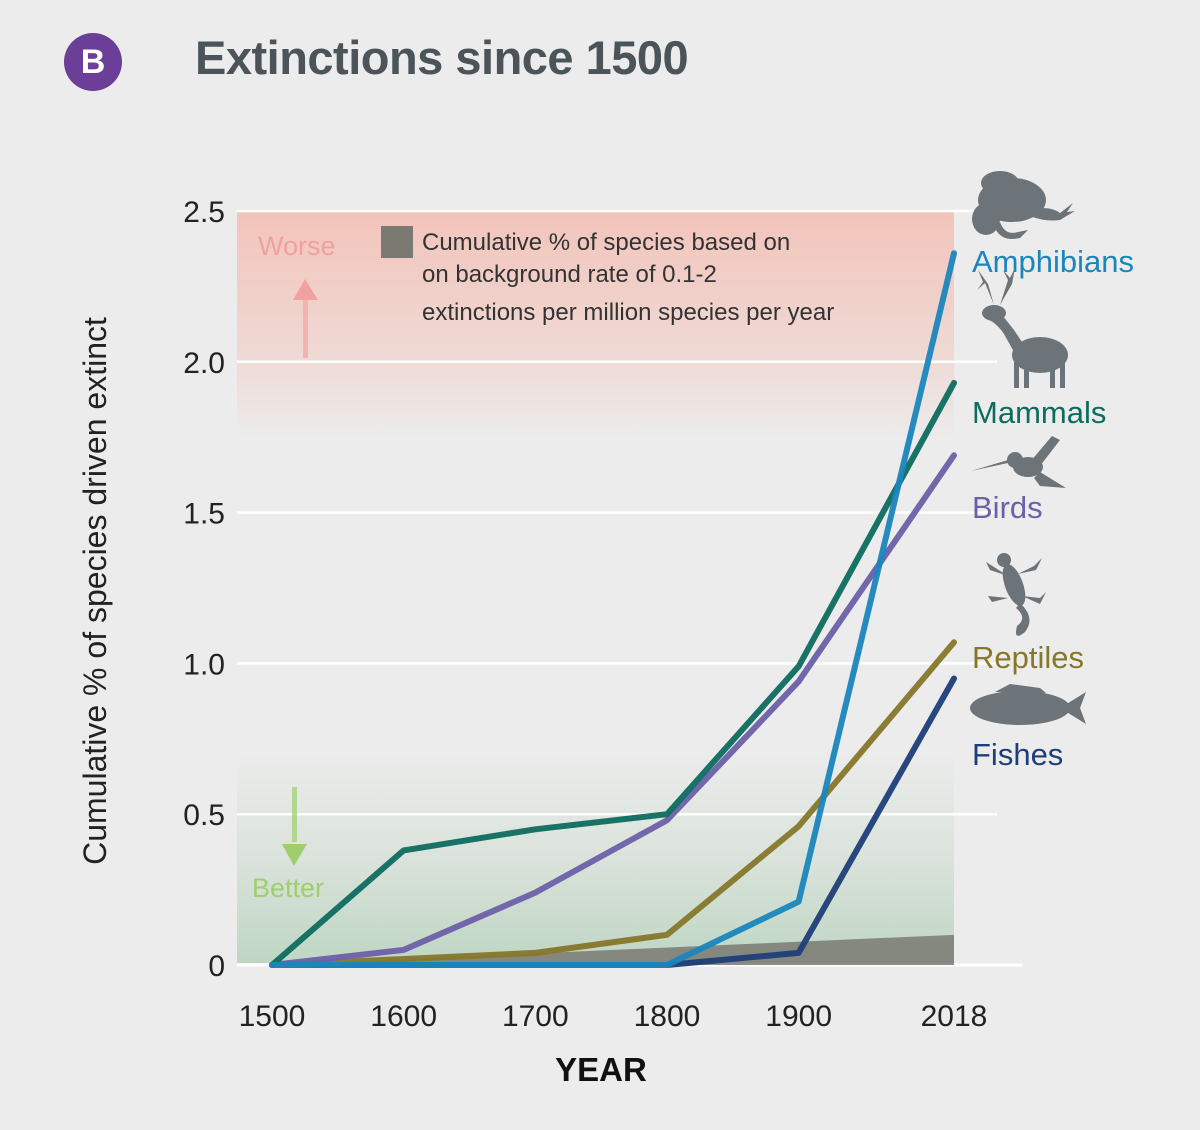  What do you see at coordinates (1039, 412) in the screenshot?
I see `series-label-mammals: Mammals` at bounding box center [1039, 412].